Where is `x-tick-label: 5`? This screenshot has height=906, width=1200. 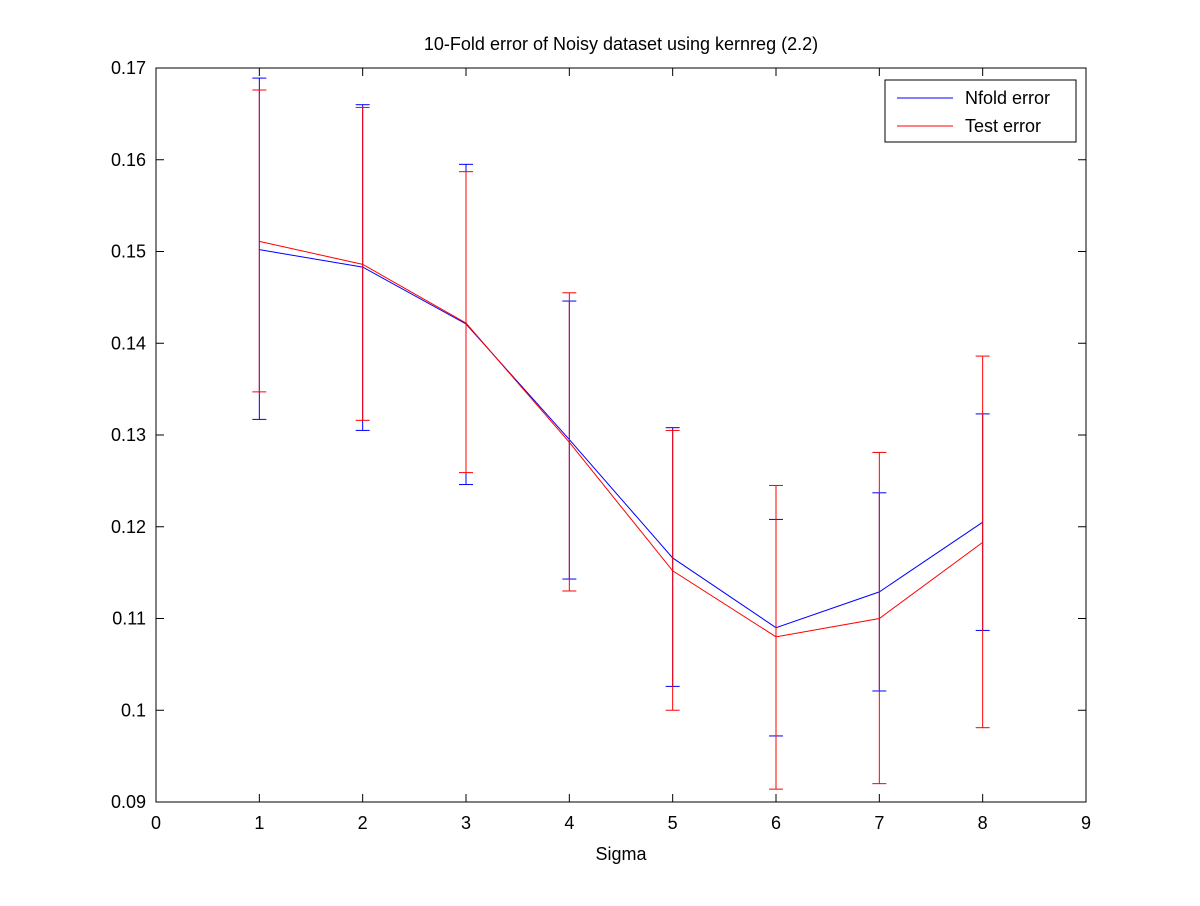 x-tick-label: 5 is located at coordinates (673, 823).